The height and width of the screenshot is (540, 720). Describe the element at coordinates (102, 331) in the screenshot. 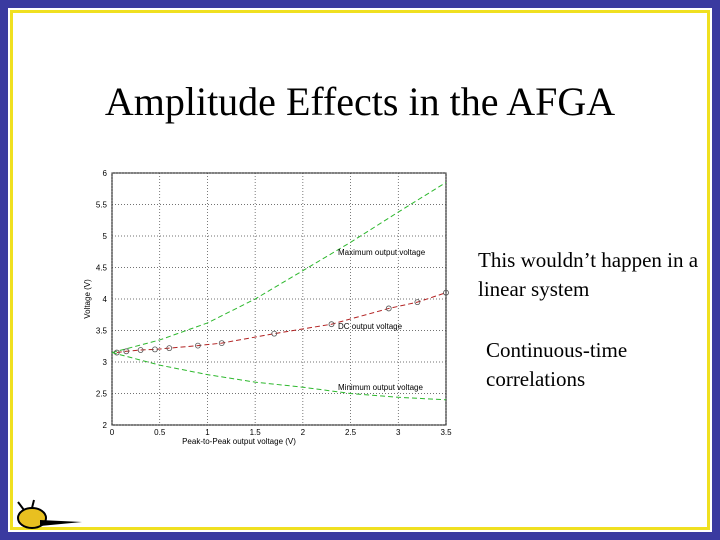

I see `y-tick-label: 3.5` at that location.